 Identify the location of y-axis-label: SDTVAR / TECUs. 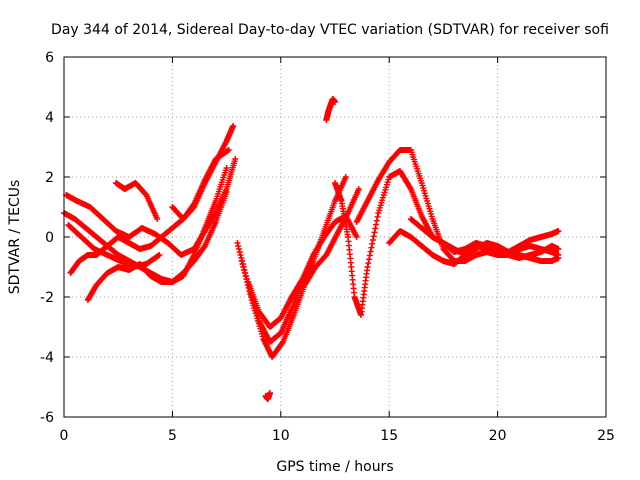
(15, 237).